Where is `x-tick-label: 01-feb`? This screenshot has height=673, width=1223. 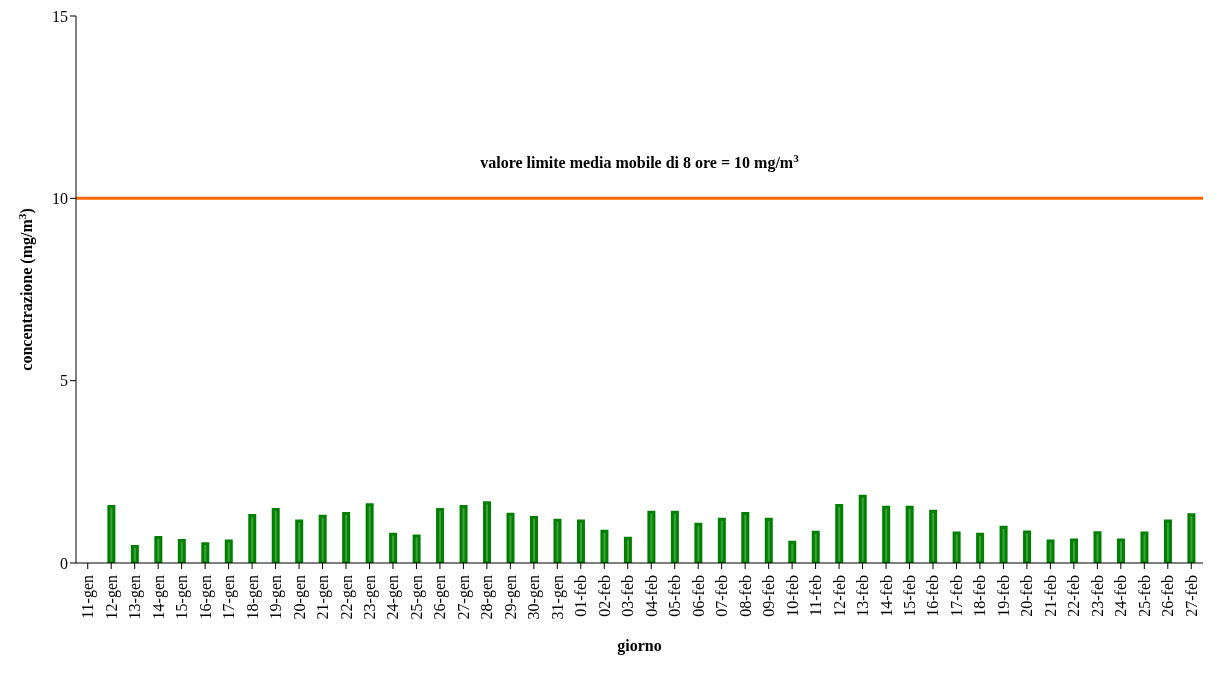
x-tick-label: 01-feb is located at coordinates (581, 596).